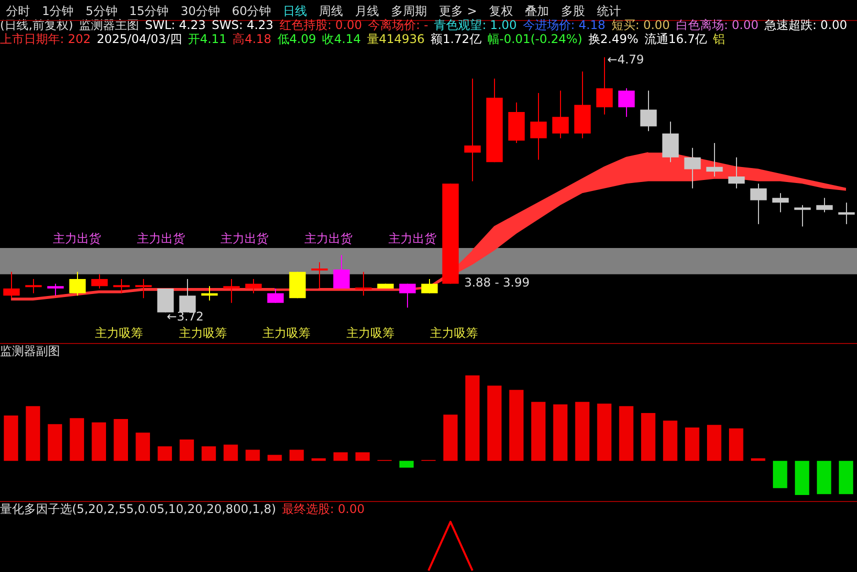 This screenshot has width=857, height=572. I want to click on text: 多周期, so click(409, 11).